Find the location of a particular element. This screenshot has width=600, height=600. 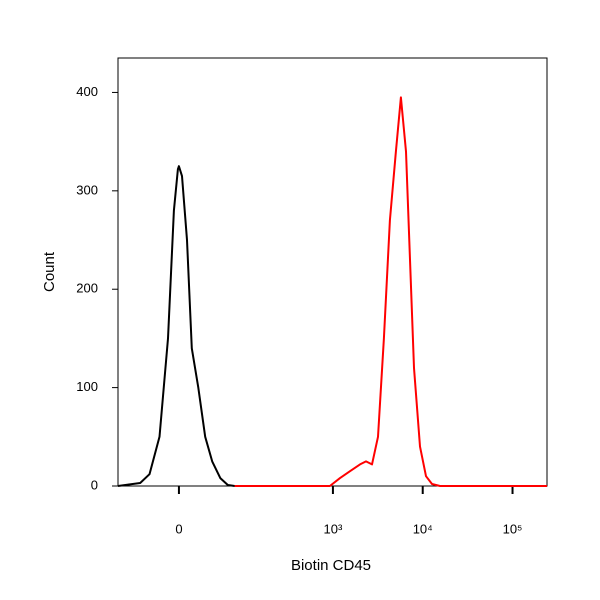

series-line is located at coordinates (176, 326).